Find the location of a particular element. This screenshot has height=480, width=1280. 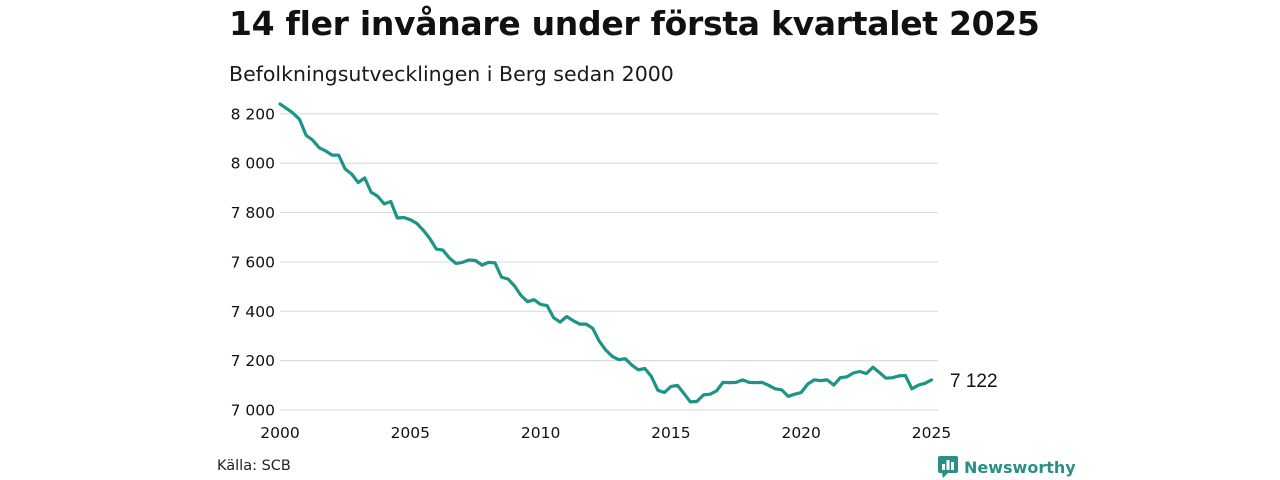

newsworthy-logo-icon is located at coordinates (948, 467).